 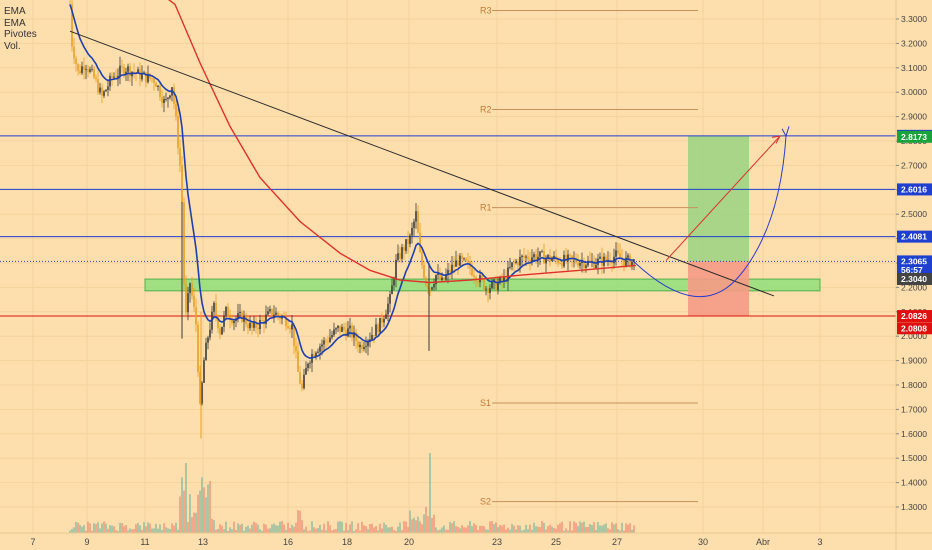 What do you see at coordinates (718, 198) in the screenshot?
I see `target-zone` at bounding box center [718, 198].